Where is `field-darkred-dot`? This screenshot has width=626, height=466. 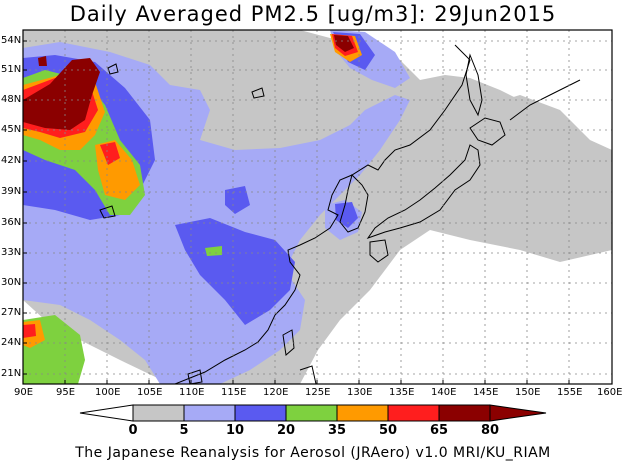 field-darkred-dot is located at coordinates (42, 61).